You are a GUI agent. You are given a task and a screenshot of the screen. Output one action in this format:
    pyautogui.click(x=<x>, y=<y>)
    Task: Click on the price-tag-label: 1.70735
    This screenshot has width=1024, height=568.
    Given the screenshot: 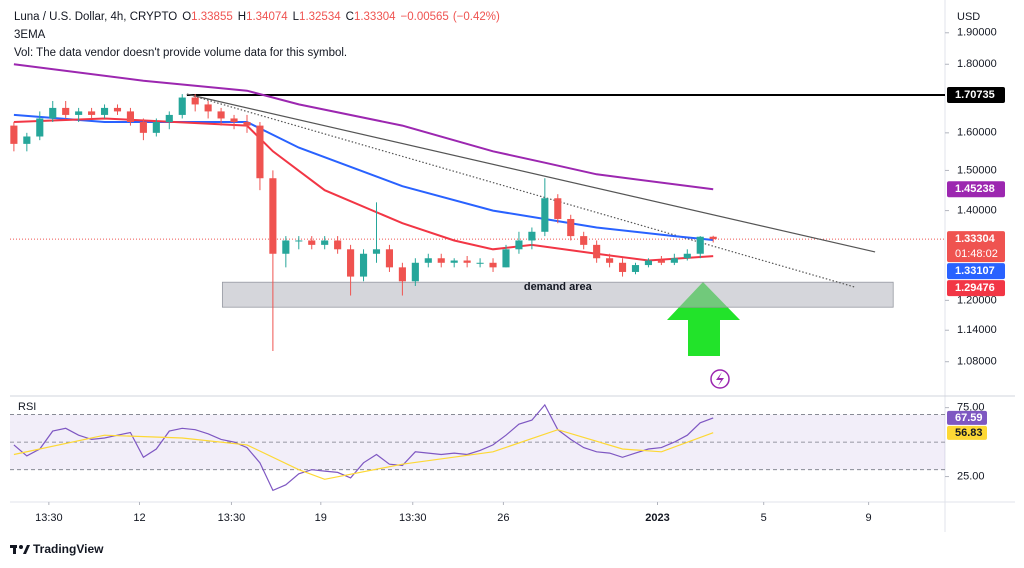 What is the action you would take?
    pyautogui.click(x=975, y=95)
    